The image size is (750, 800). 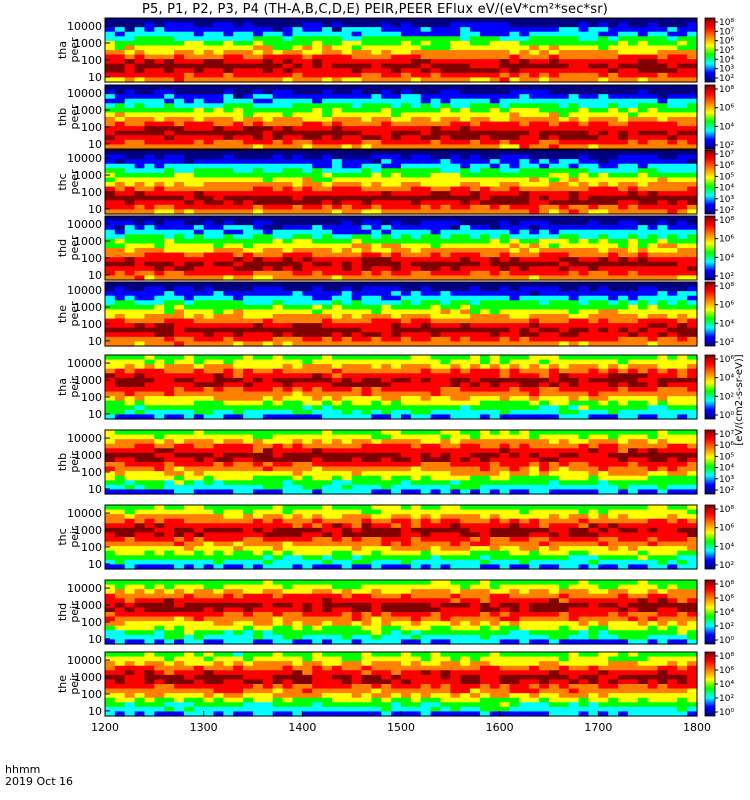 What do you see at coordinates (726, 32) in the screenshot?
I see `colorbar-tick-label: 10⁷` at bounding box center [726, 32].